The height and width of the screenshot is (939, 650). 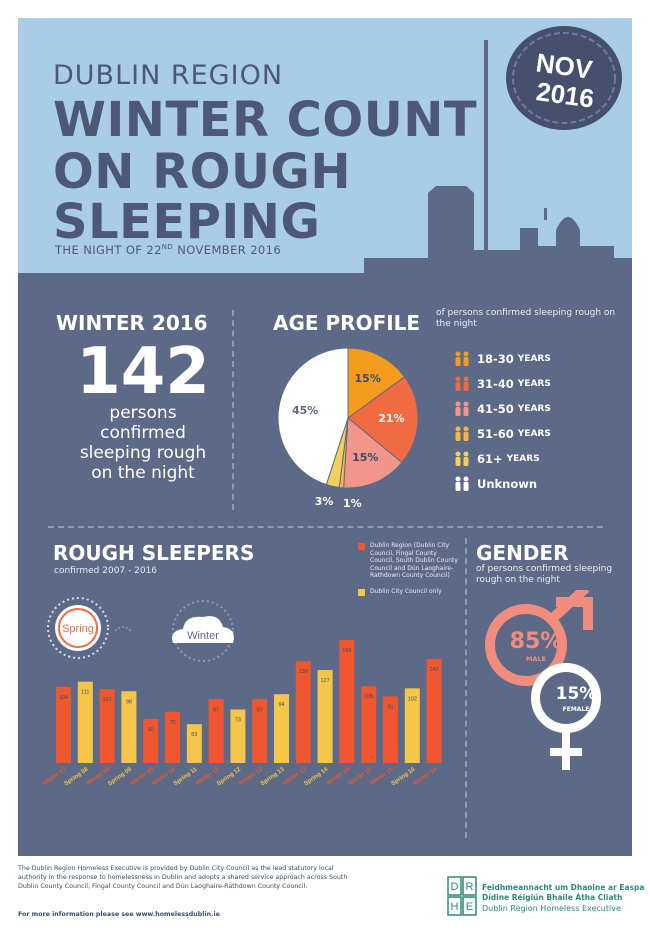 I want to click on age-pie-chart, so click(x=348, y=418).